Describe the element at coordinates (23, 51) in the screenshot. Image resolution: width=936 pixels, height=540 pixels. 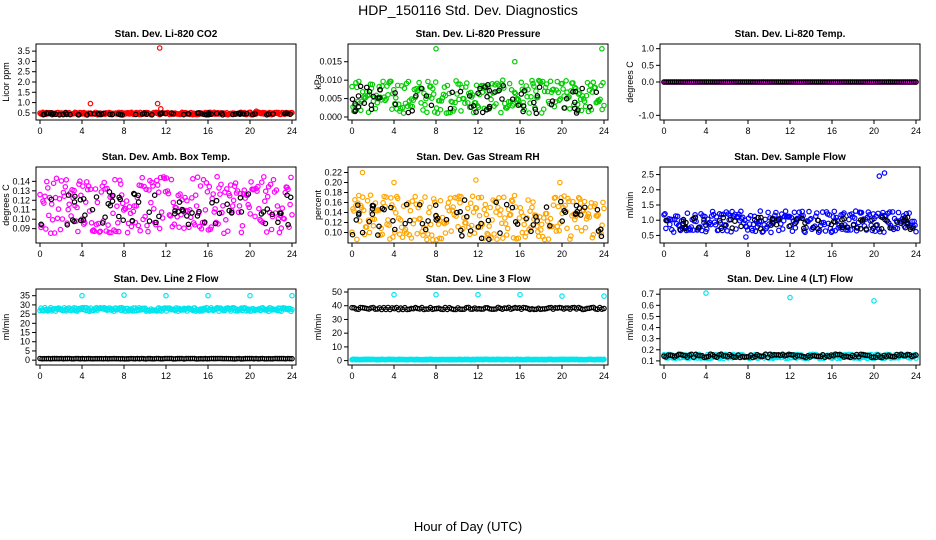
I see `y-tick-label: 3.5` at that location.